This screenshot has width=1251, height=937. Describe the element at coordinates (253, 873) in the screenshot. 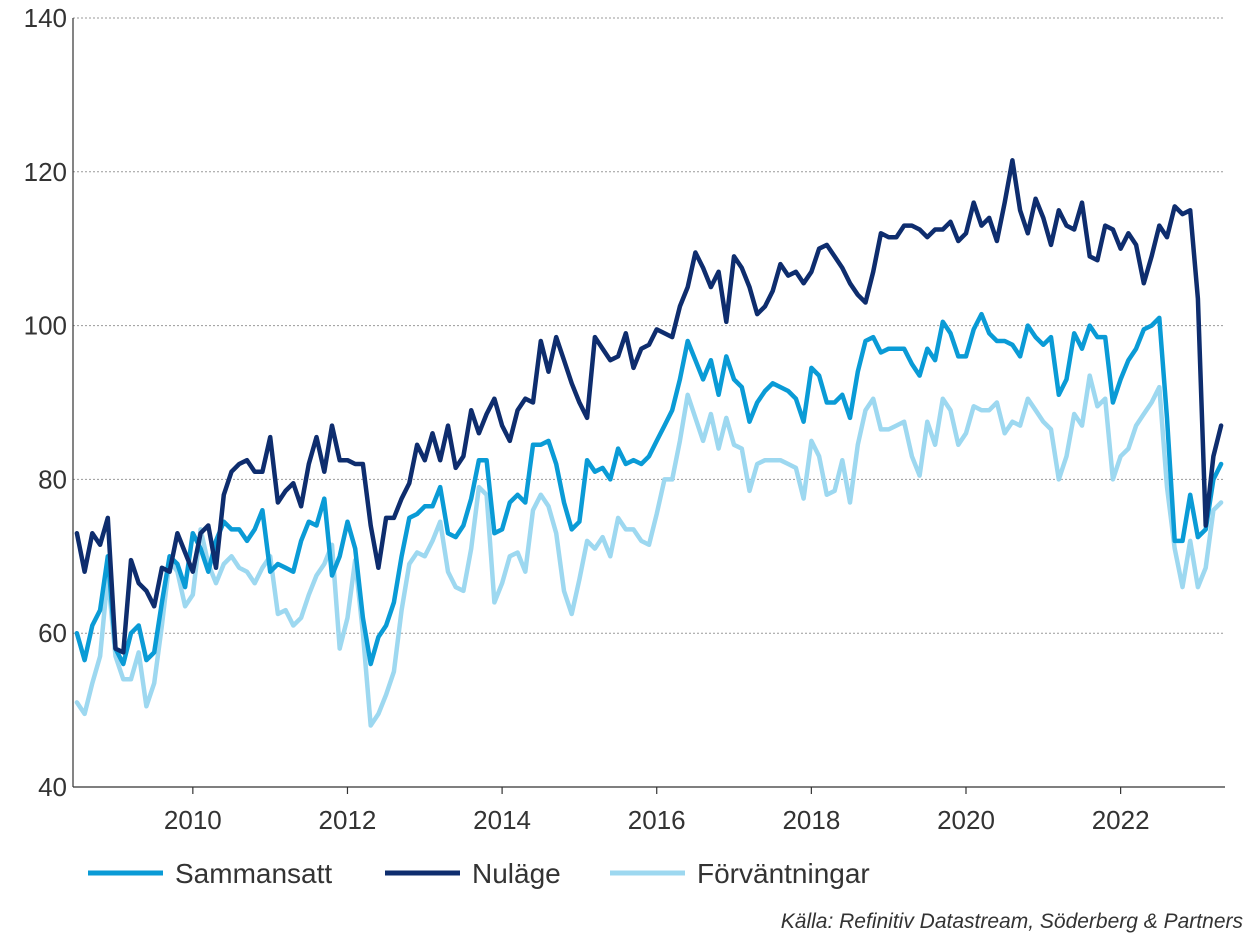

I see `legend-label: Sammansatt` at that location.